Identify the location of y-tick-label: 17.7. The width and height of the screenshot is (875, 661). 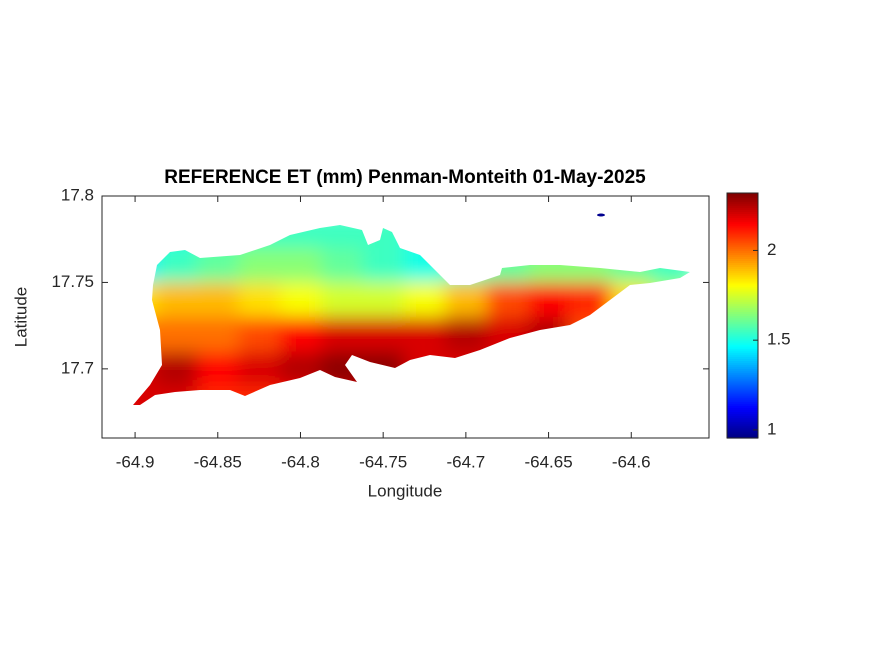
(77, 367).